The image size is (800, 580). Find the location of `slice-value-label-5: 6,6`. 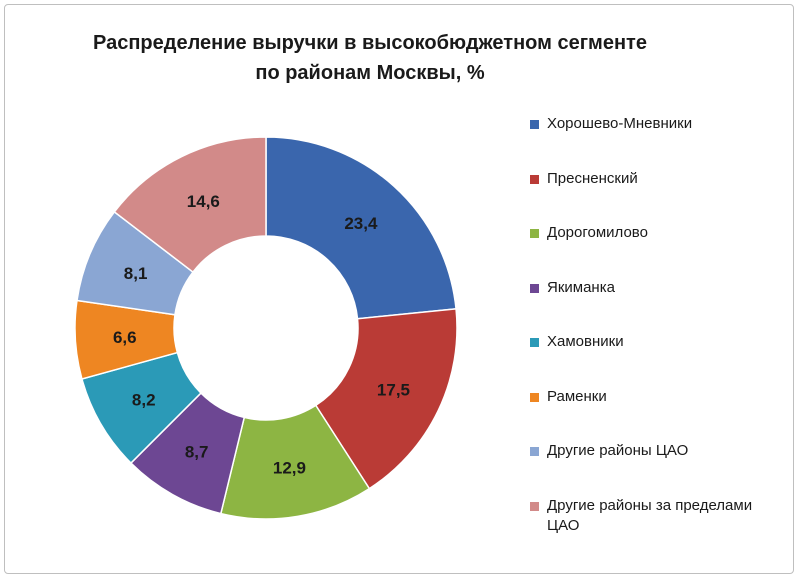

slice-value-label-5: 6,6 is located at coordinates (125, 337).